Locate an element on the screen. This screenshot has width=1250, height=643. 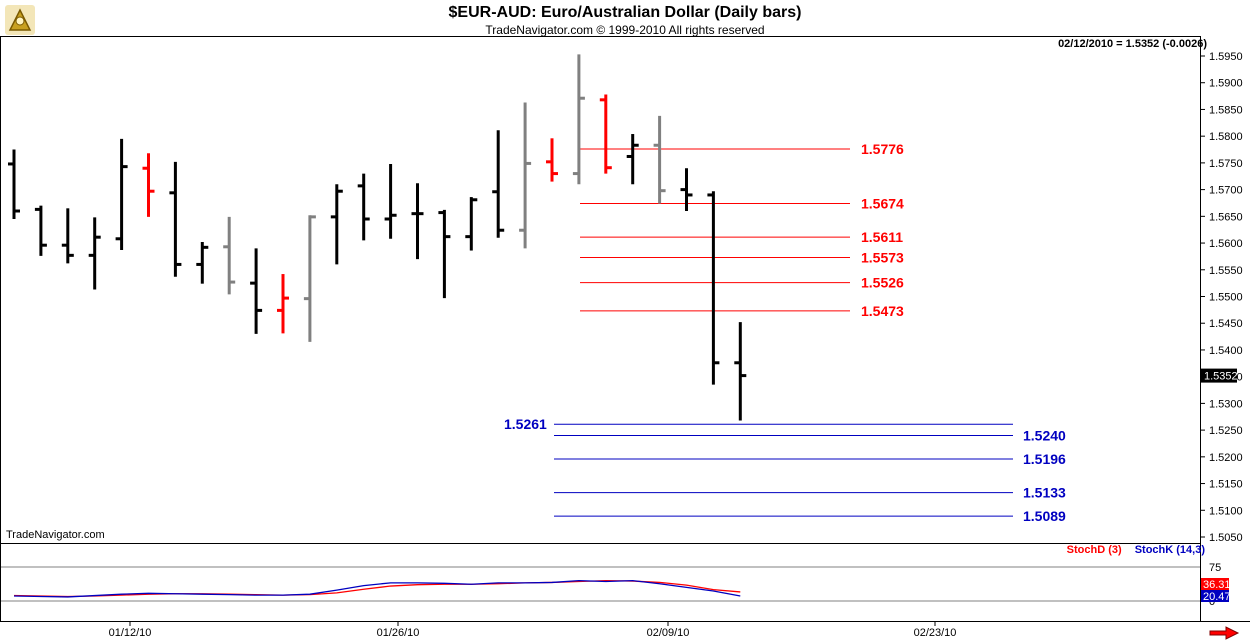
price-readout: 02/12/2010 = 1.5352 (-0.0026) is located at coordinates (1132, 44).